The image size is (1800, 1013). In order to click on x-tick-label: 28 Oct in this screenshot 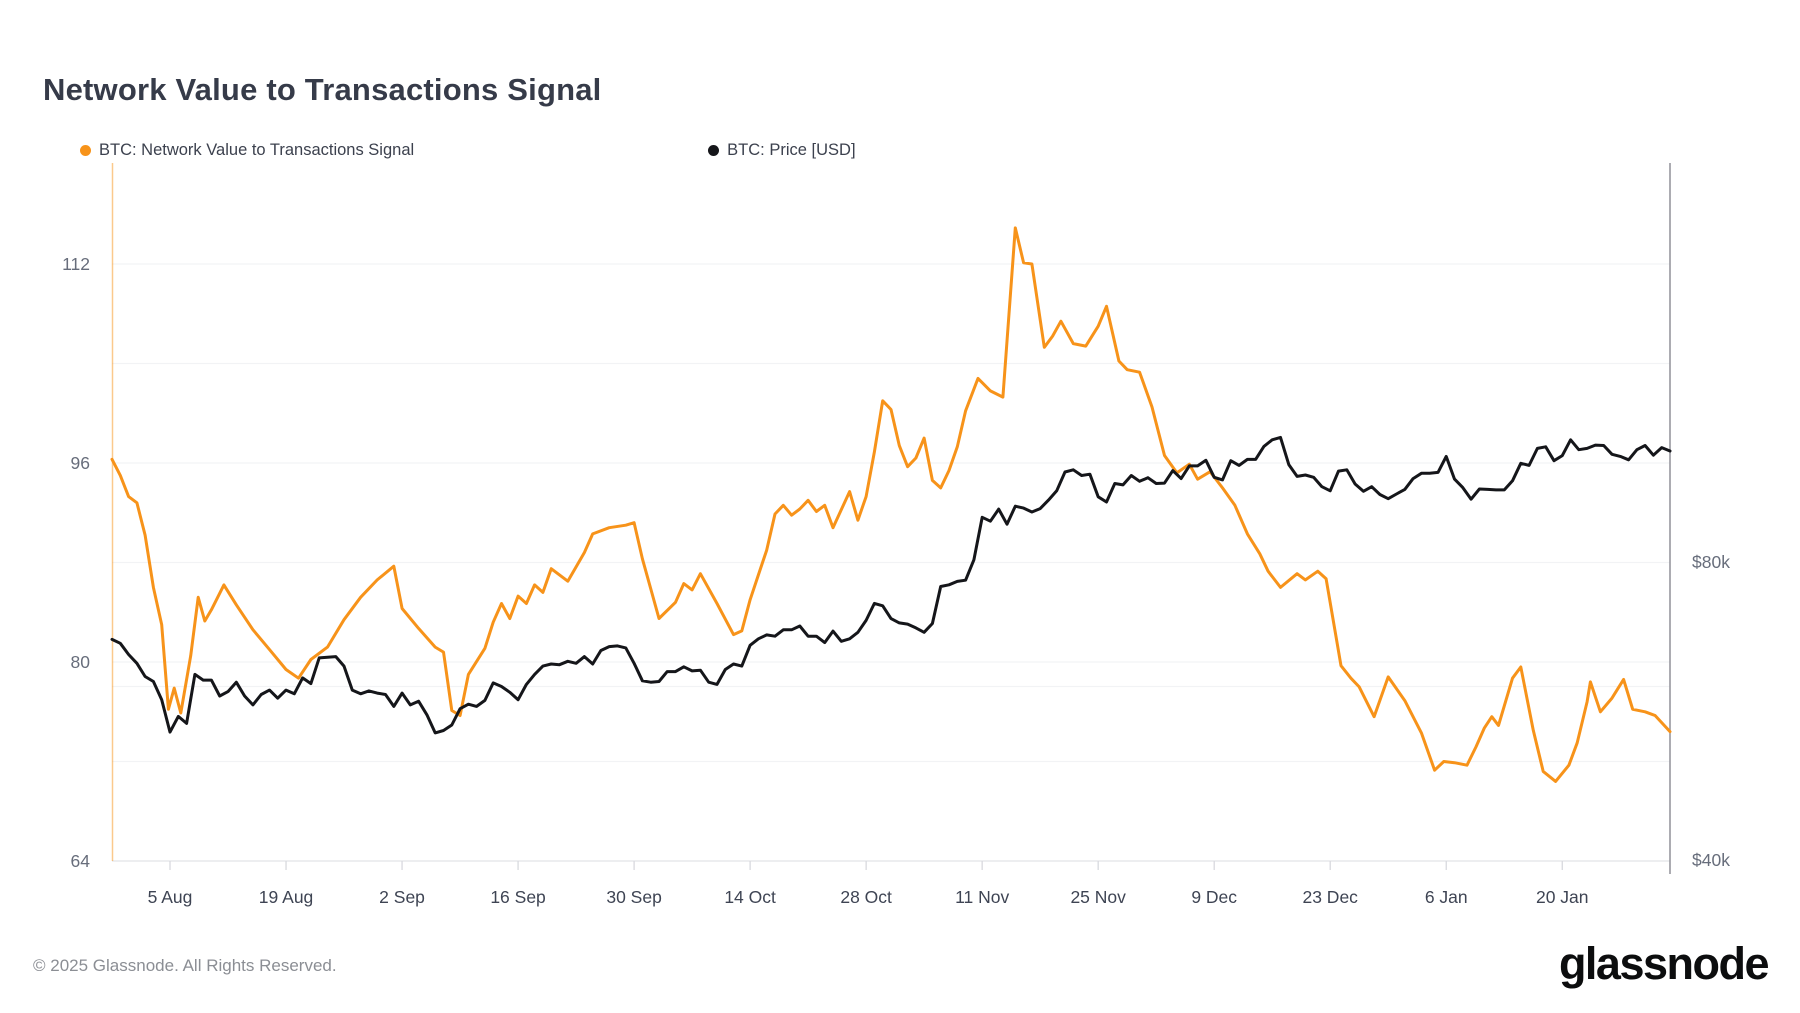, I will do `click(866, 897)`.